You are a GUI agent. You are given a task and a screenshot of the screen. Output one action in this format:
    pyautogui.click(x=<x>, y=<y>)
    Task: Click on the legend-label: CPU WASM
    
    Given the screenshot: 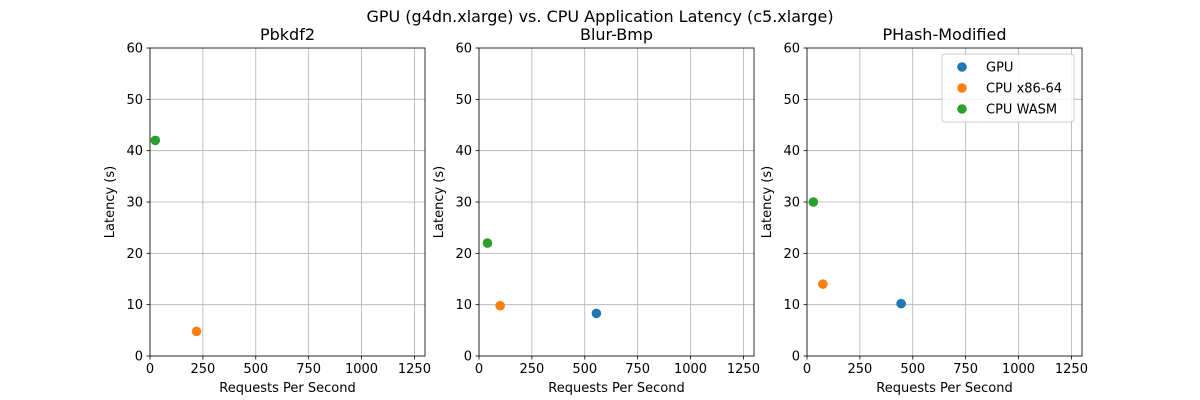 What is the action you would take?
    pyautogui.click(x=1021, y=110)
    